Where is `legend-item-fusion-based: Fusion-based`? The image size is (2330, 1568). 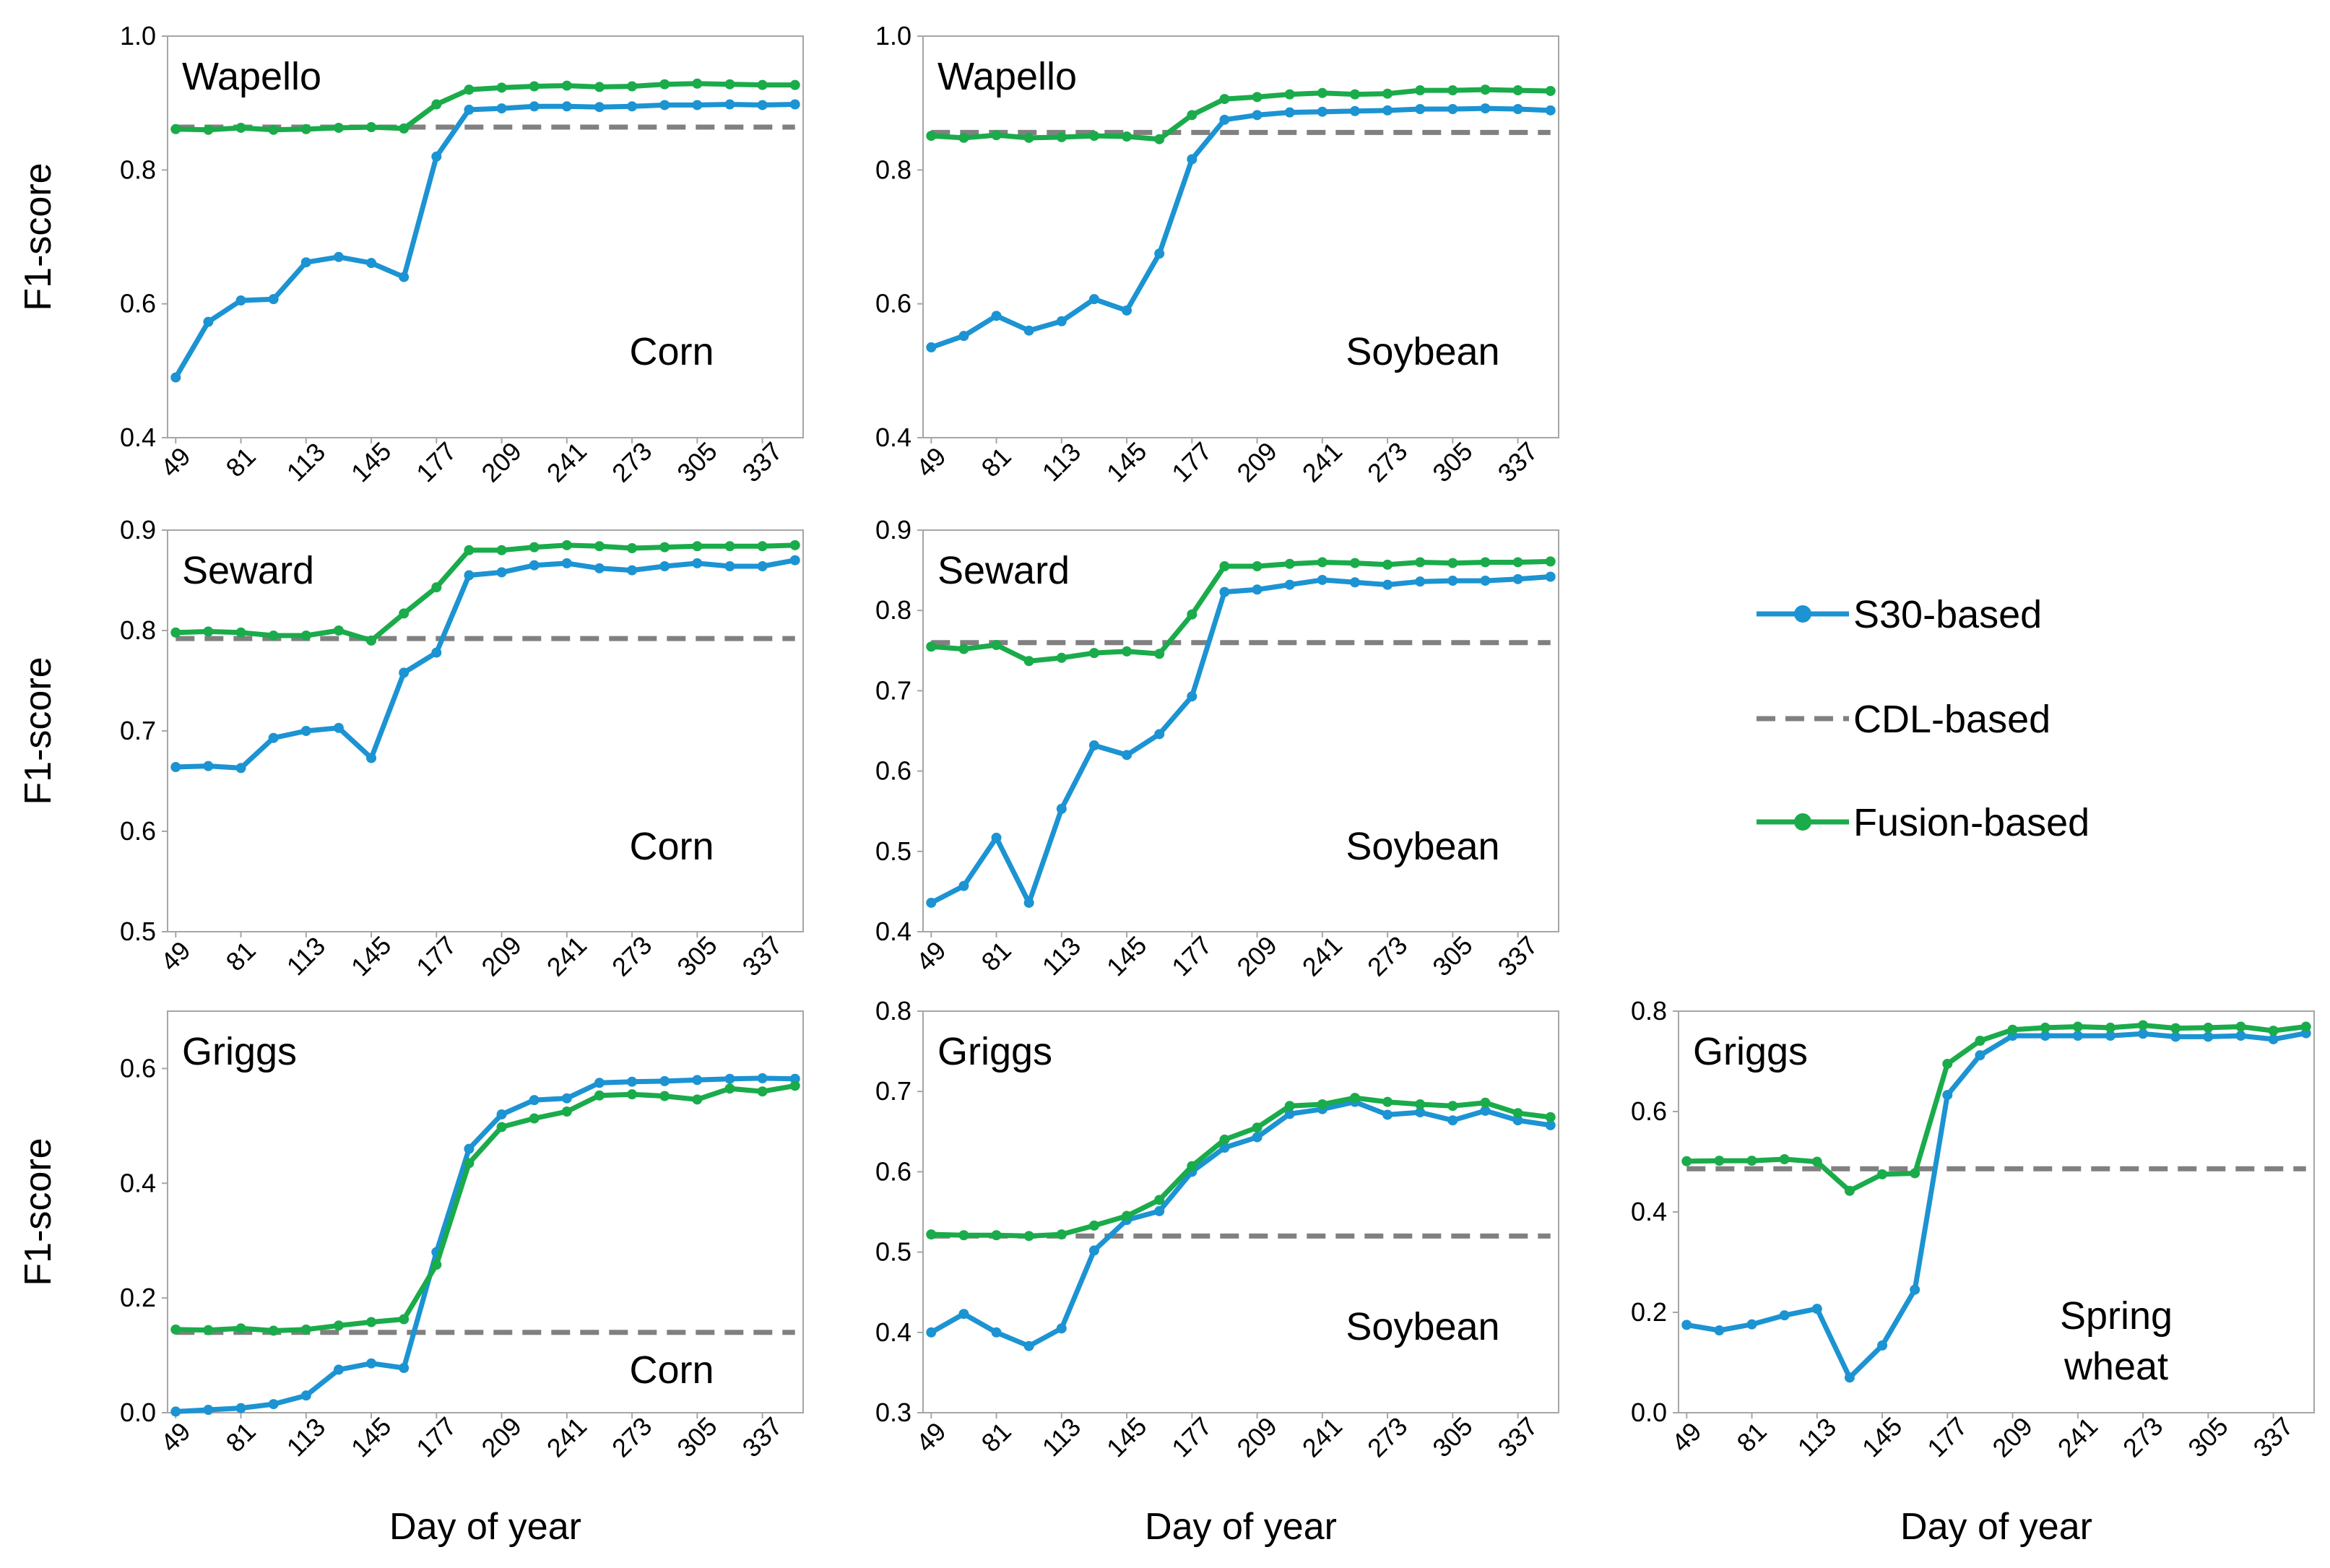
legend-item-fusion-based: Fusion-based is located at coordinates (1923, 823).